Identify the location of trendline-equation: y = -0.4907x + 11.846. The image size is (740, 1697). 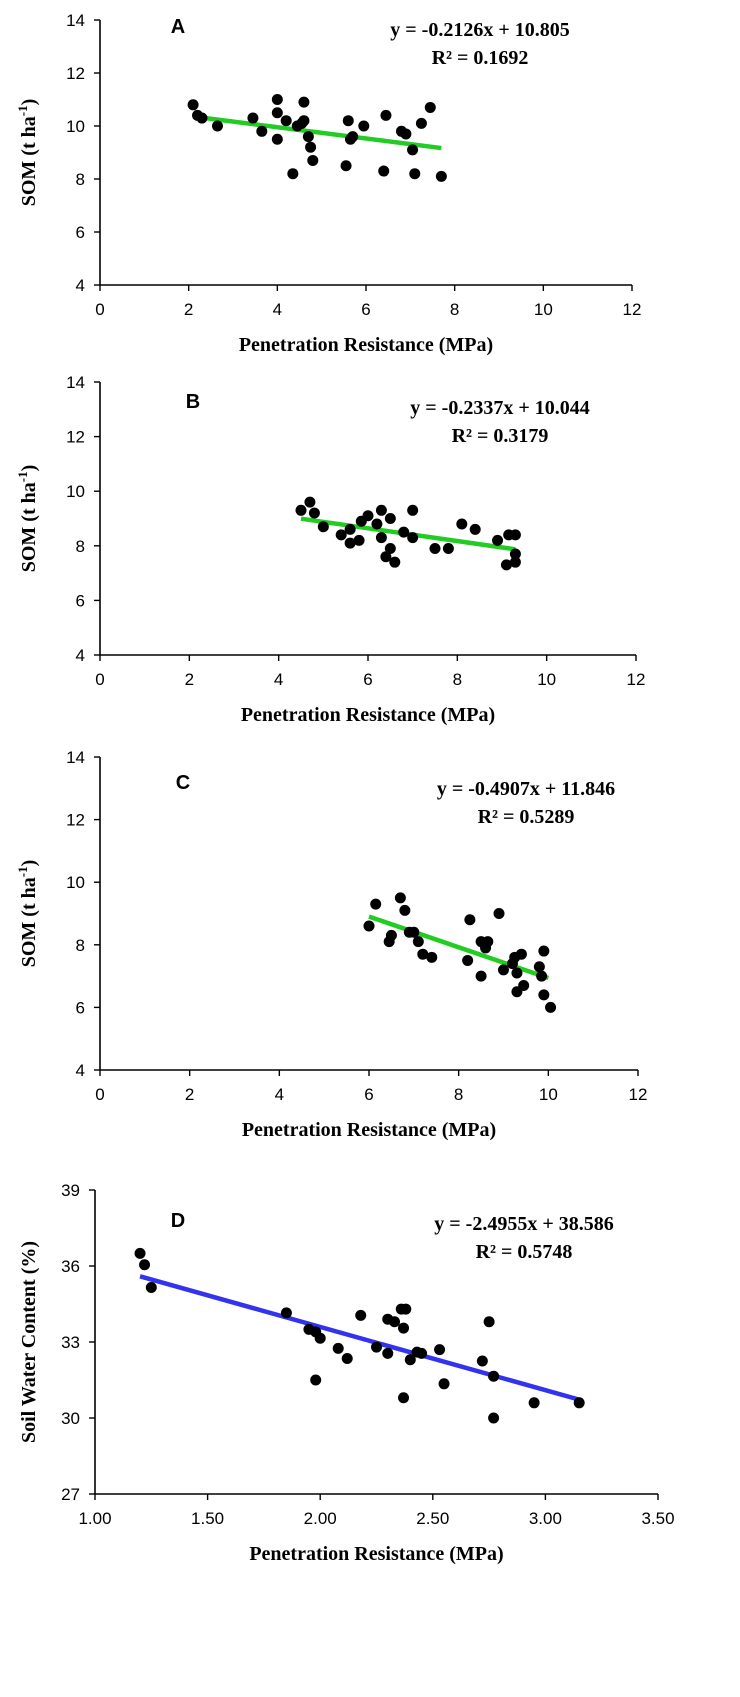
(526, 789).